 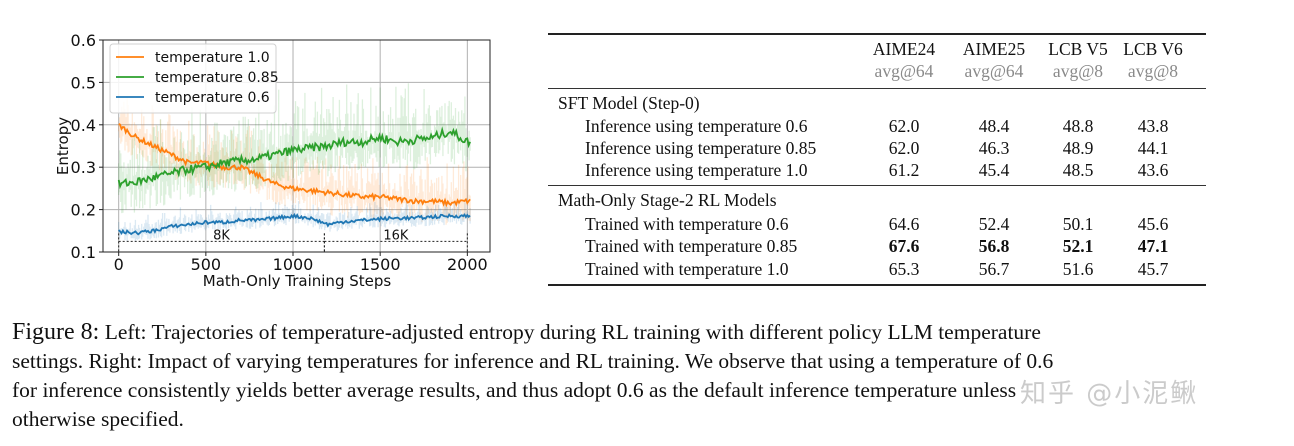 I want to click on y-tick-label: 0.6, so click(x=83, y=40).